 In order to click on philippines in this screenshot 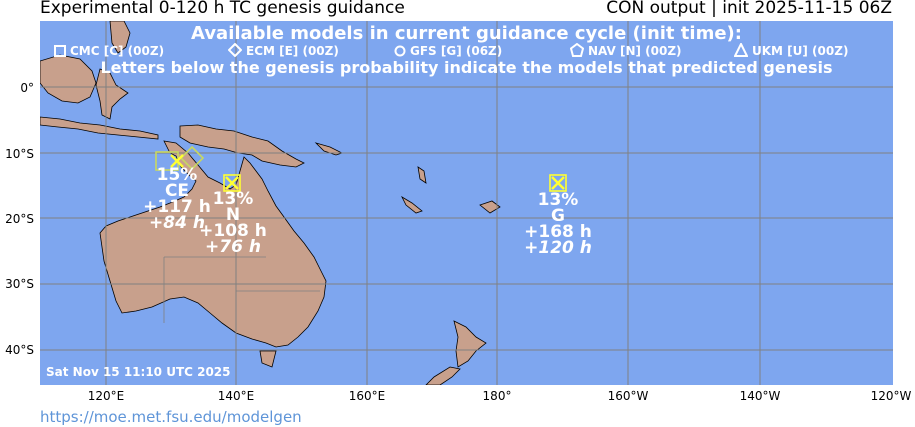, I will do `click(120, 37)`.